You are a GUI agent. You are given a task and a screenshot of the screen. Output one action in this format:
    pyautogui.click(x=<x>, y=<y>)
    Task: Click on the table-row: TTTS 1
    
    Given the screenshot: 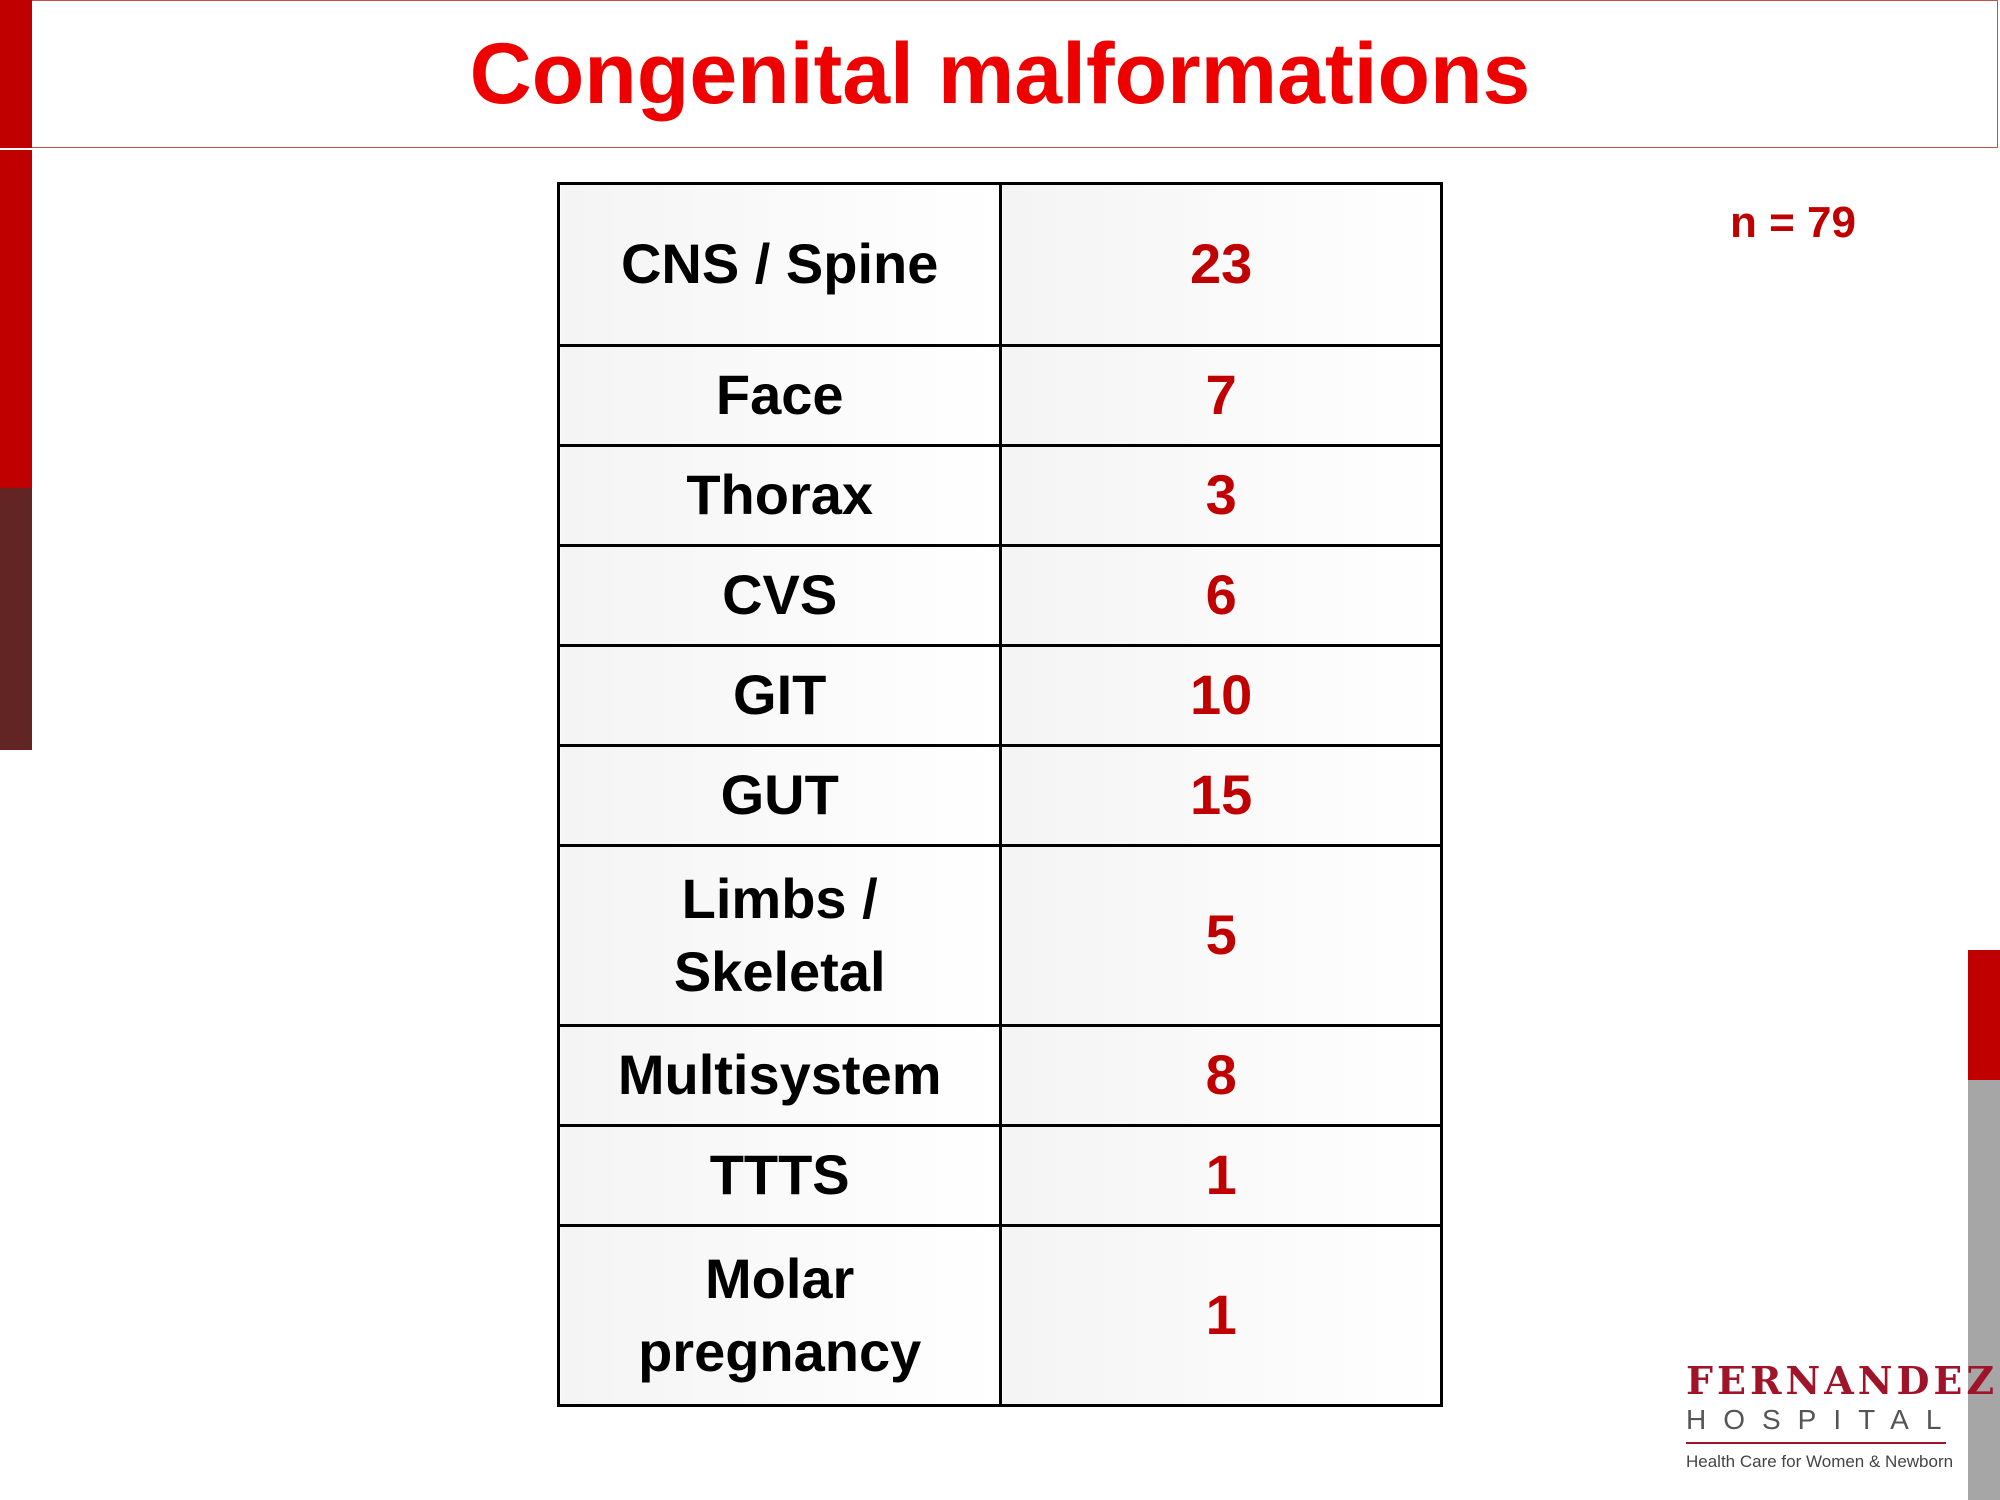 What is the action you would take?
    pyautogui.click(x=999, y=1175)
    